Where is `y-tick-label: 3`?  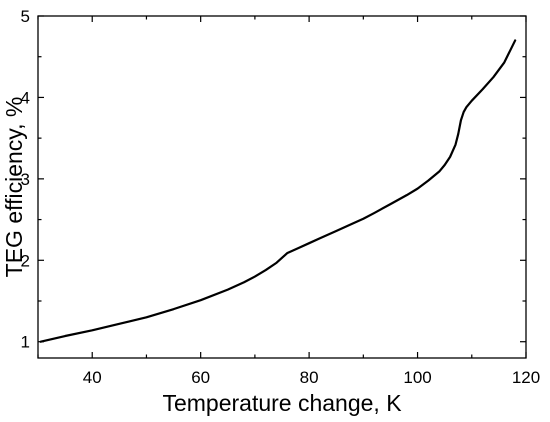
y-tick-label: 3 is located at coordinates (25, 179).